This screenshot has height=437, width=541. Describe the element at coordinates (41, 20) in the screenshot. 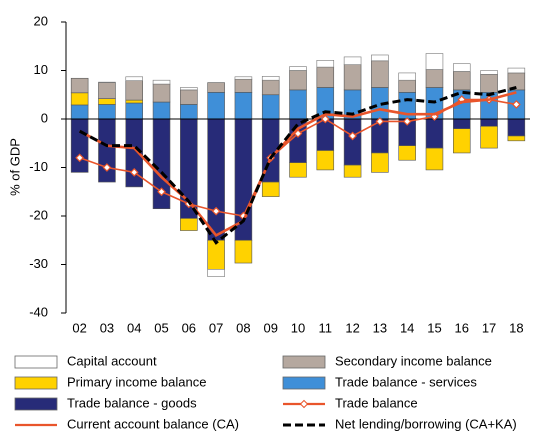

I see `y-tick-label: 20` at that location.